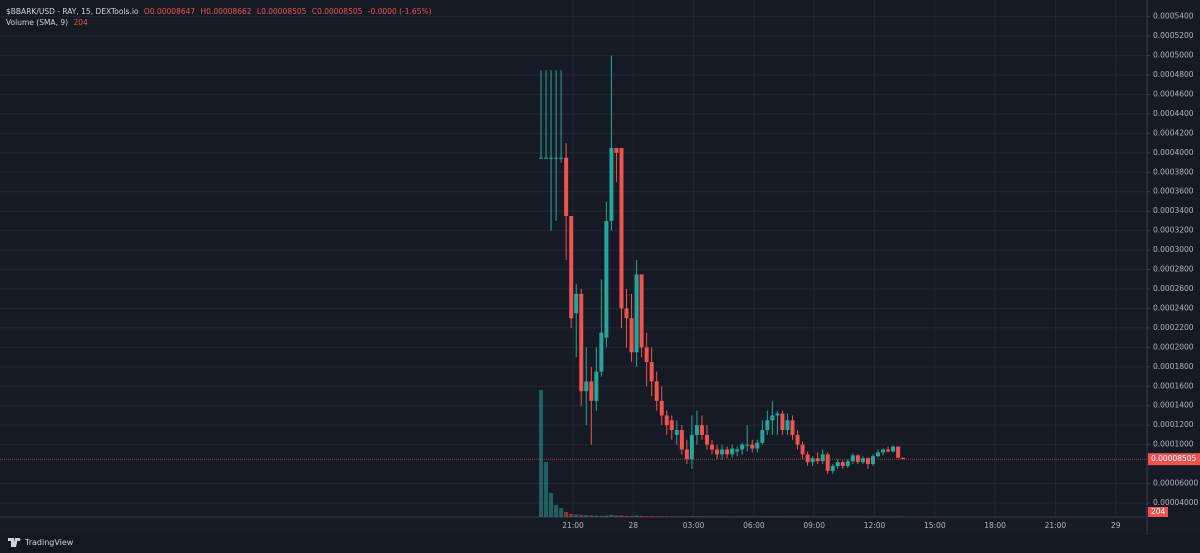 Image resolution: width=1200 pixels, height=553 pixels. What do you see at coordinates (399, 11) in the screenshot?
I see `change: -0.0000 (-1.65%)` at bounding box center [399, 11].